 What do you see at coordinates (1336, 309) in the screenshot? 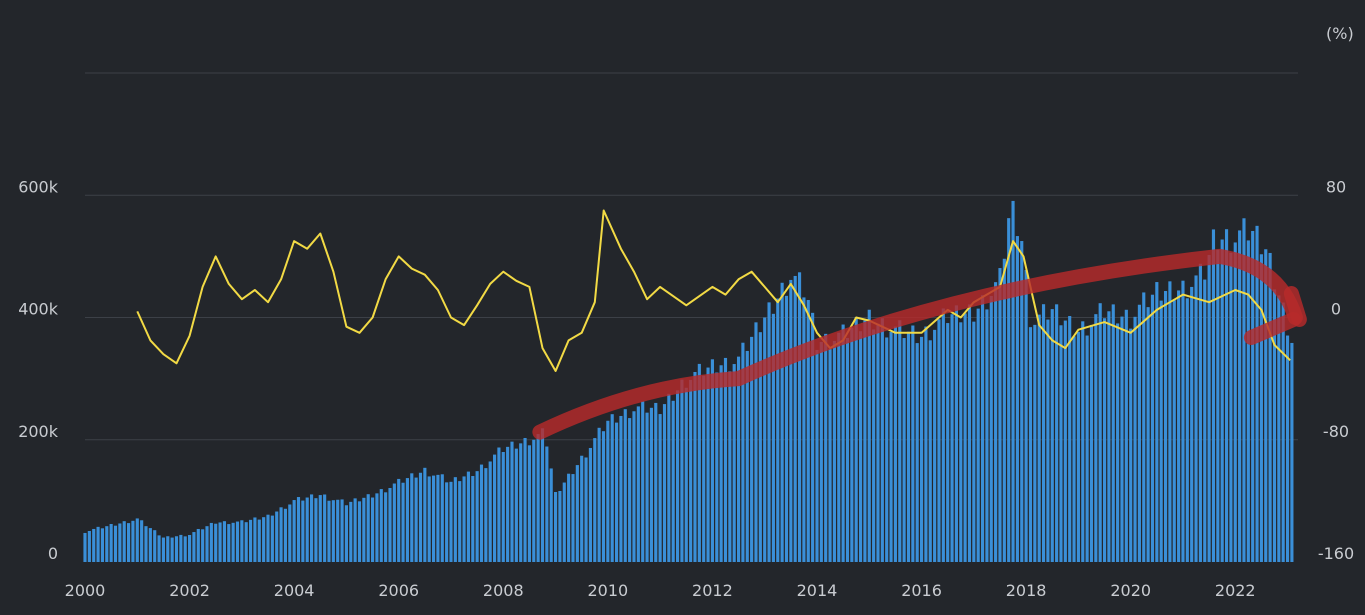
I see `right-axis-tick-label: 0` at bounding box center [1336, 309].